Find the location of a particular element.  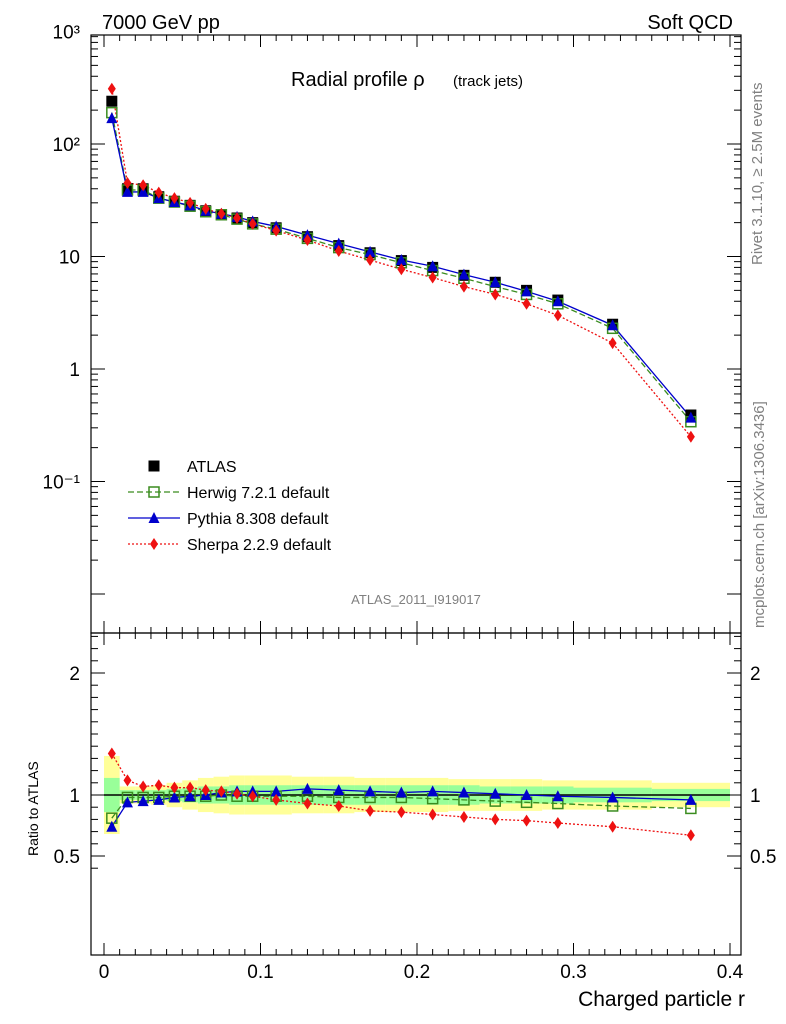

legend-sherpa-label: Sherpa 2.2.9 default is located at coordinates (259, 545).